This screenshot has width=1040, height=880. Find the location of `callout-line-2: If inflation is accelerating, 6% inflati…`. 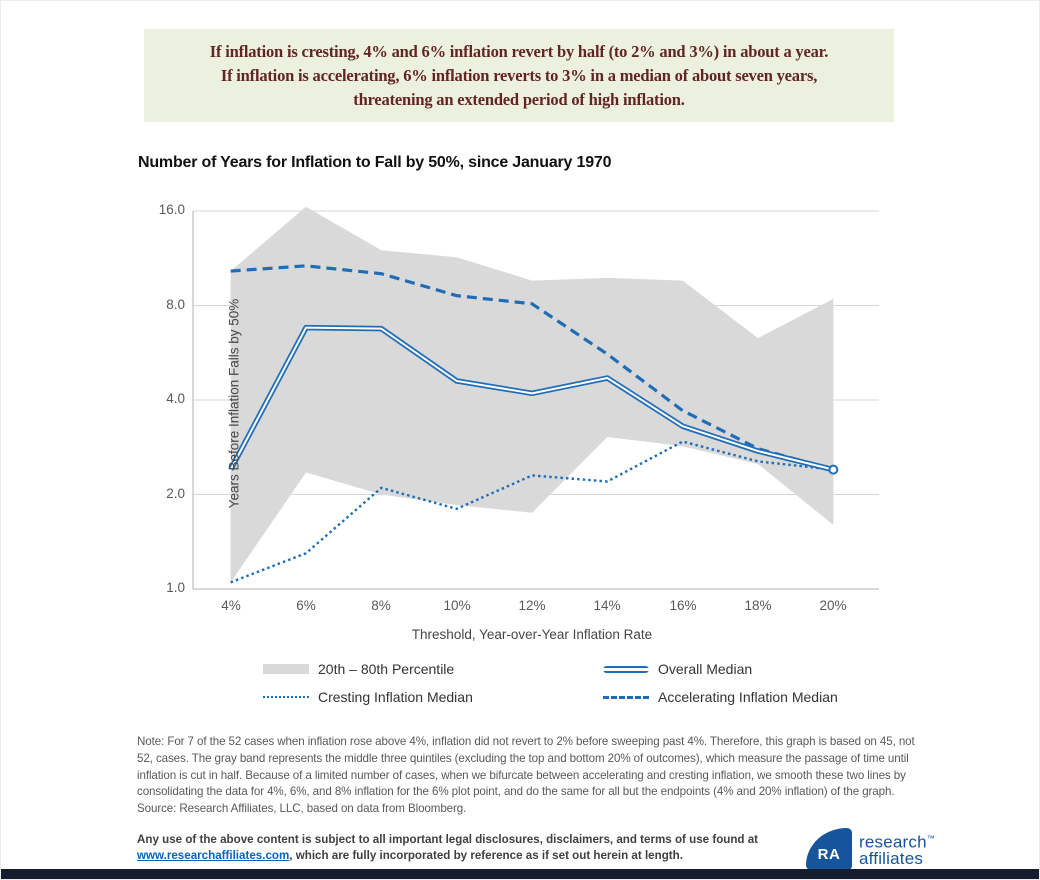

callout-line-2: If inflation is accelerating, 6% inflati… is located at coordinates (519, 75).